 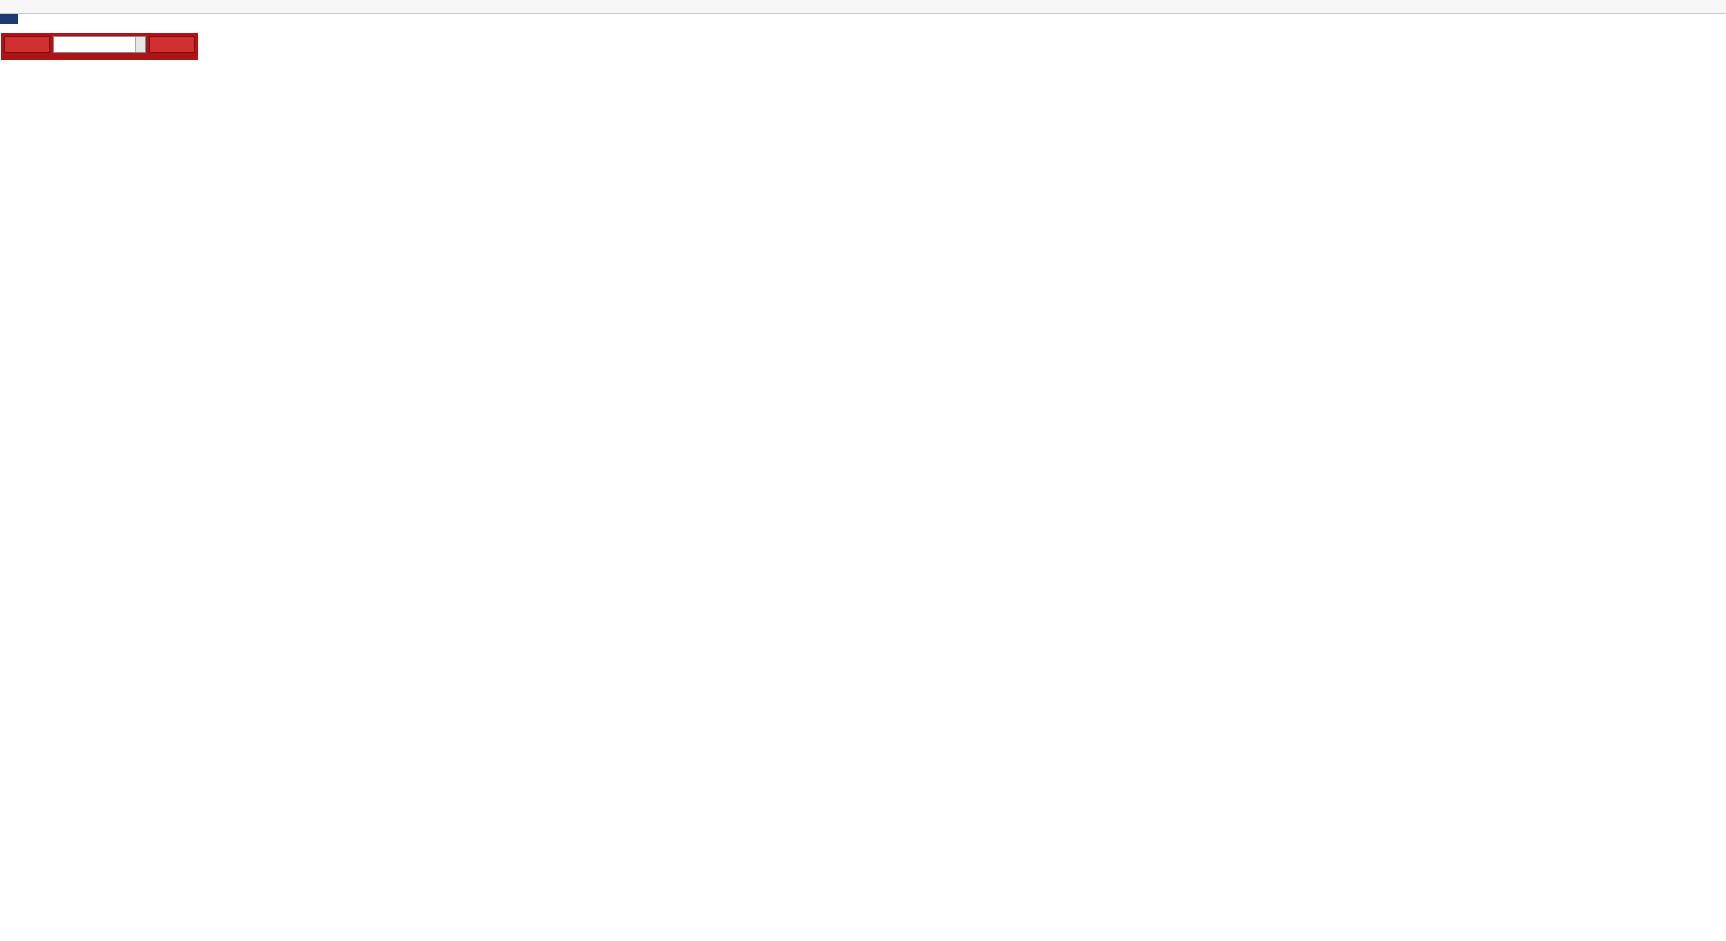 What do you see at coordinates (140, 48) in the screenshot?
I see `volume-decrease-button` at bounding box center [140, 48].